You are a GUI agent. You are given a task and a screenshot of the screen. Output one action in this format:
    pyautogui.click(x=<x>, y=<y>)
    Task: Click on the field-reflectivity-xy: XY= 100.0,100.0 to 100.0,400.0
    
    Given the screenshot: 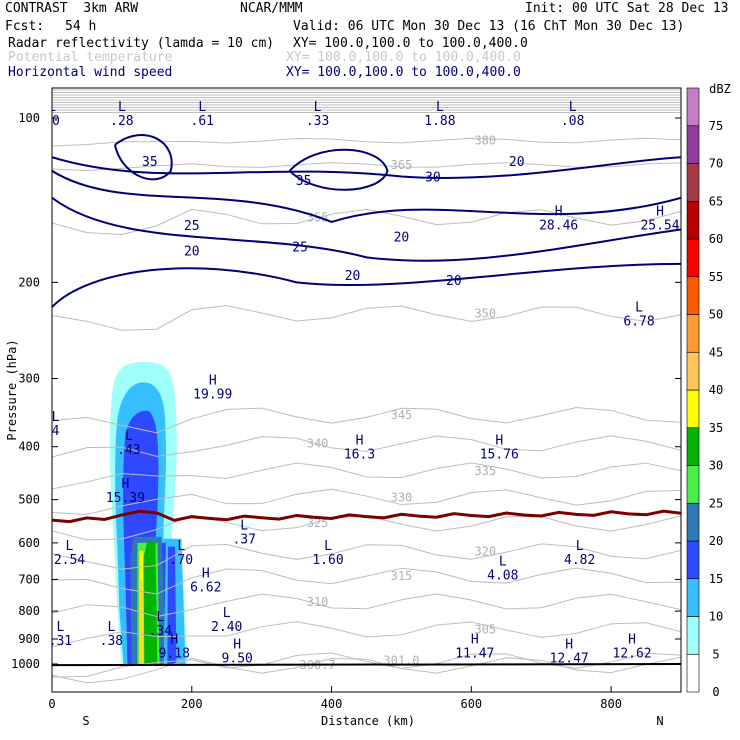 What is the action you would take?
    pyautogui.click(x=410, y=43)
    